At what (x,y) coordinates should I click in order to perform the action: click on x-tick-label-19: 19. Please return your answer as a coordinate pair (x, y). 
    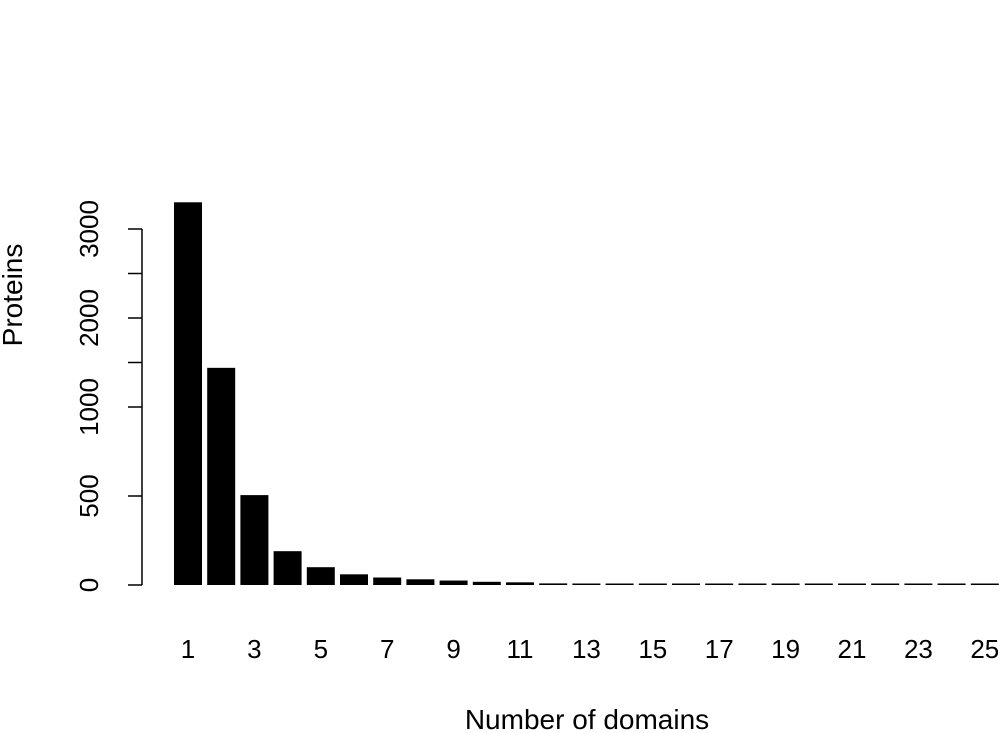
    Looking at the image, I should click on (785, 649).